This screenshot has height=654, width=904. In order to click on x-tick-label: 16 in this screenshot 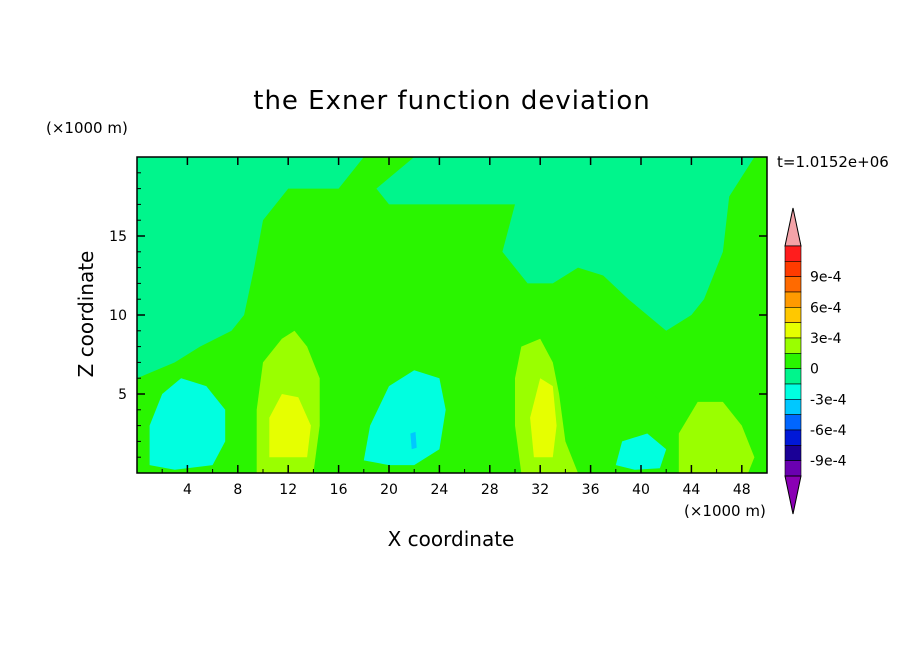, I will do `click(339, 490)`.